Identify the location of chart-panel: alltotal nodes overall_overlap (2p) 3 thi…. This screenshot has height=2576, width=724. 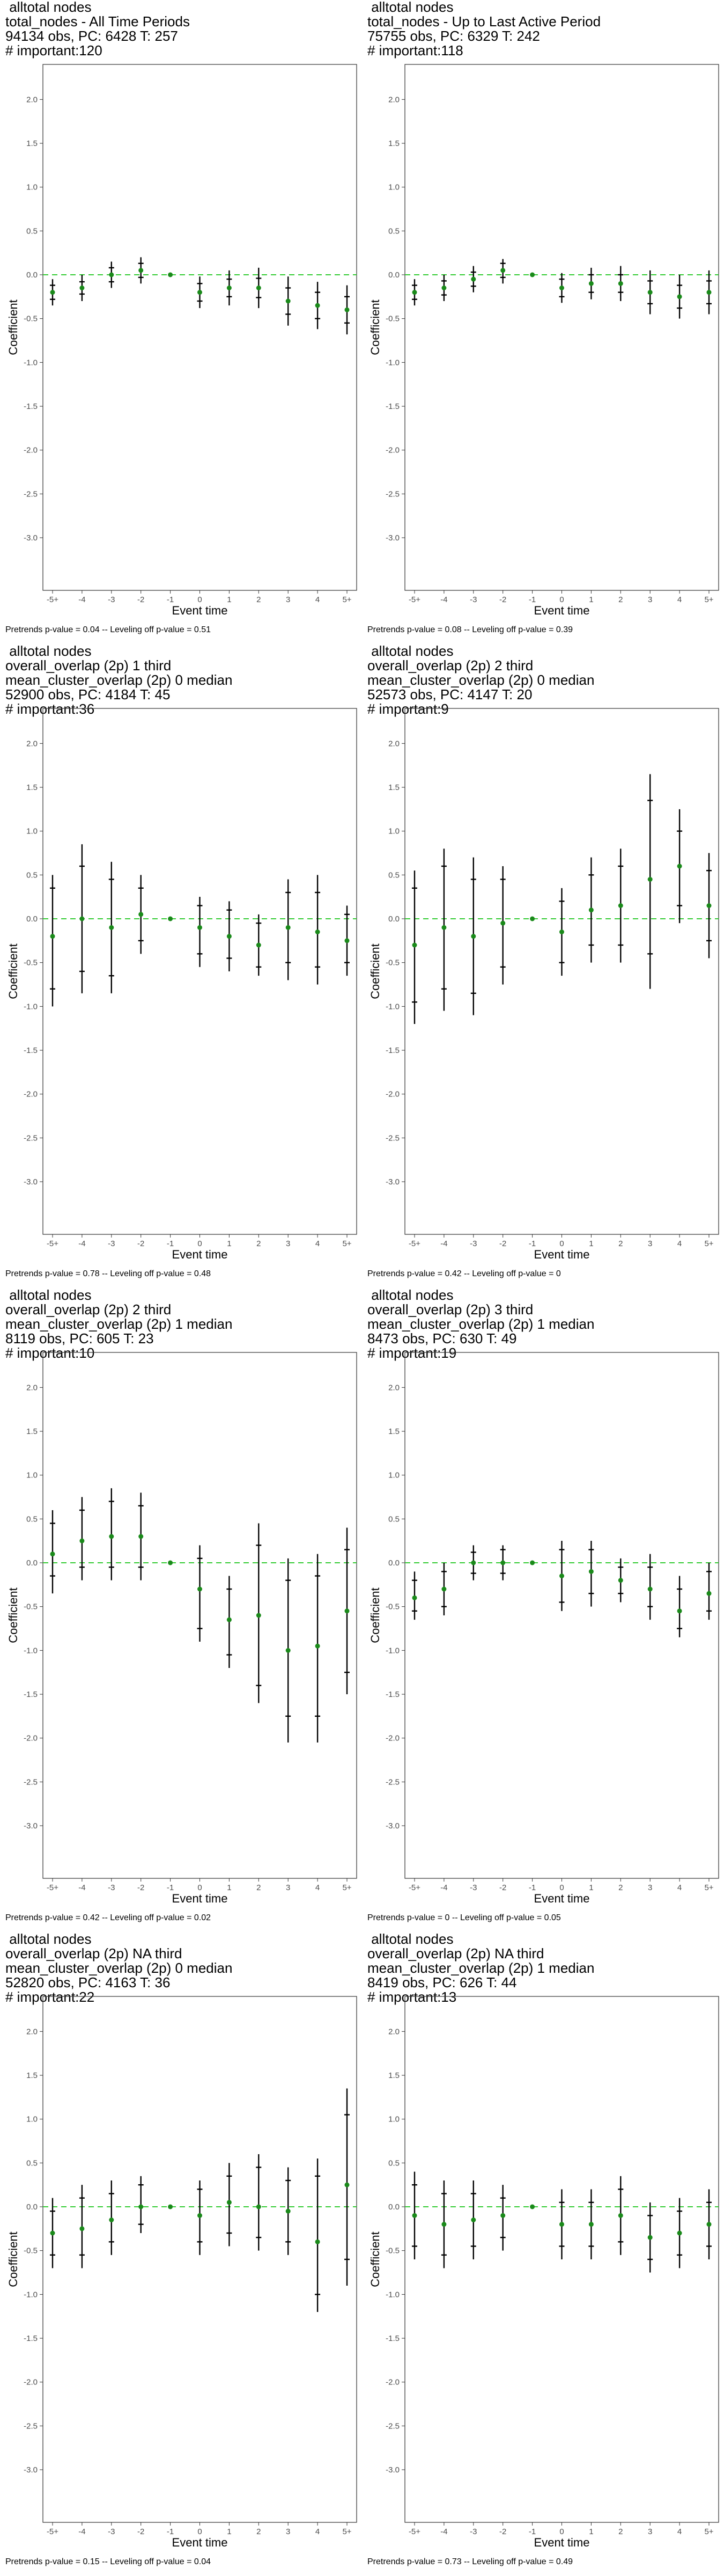
(545, 1610).